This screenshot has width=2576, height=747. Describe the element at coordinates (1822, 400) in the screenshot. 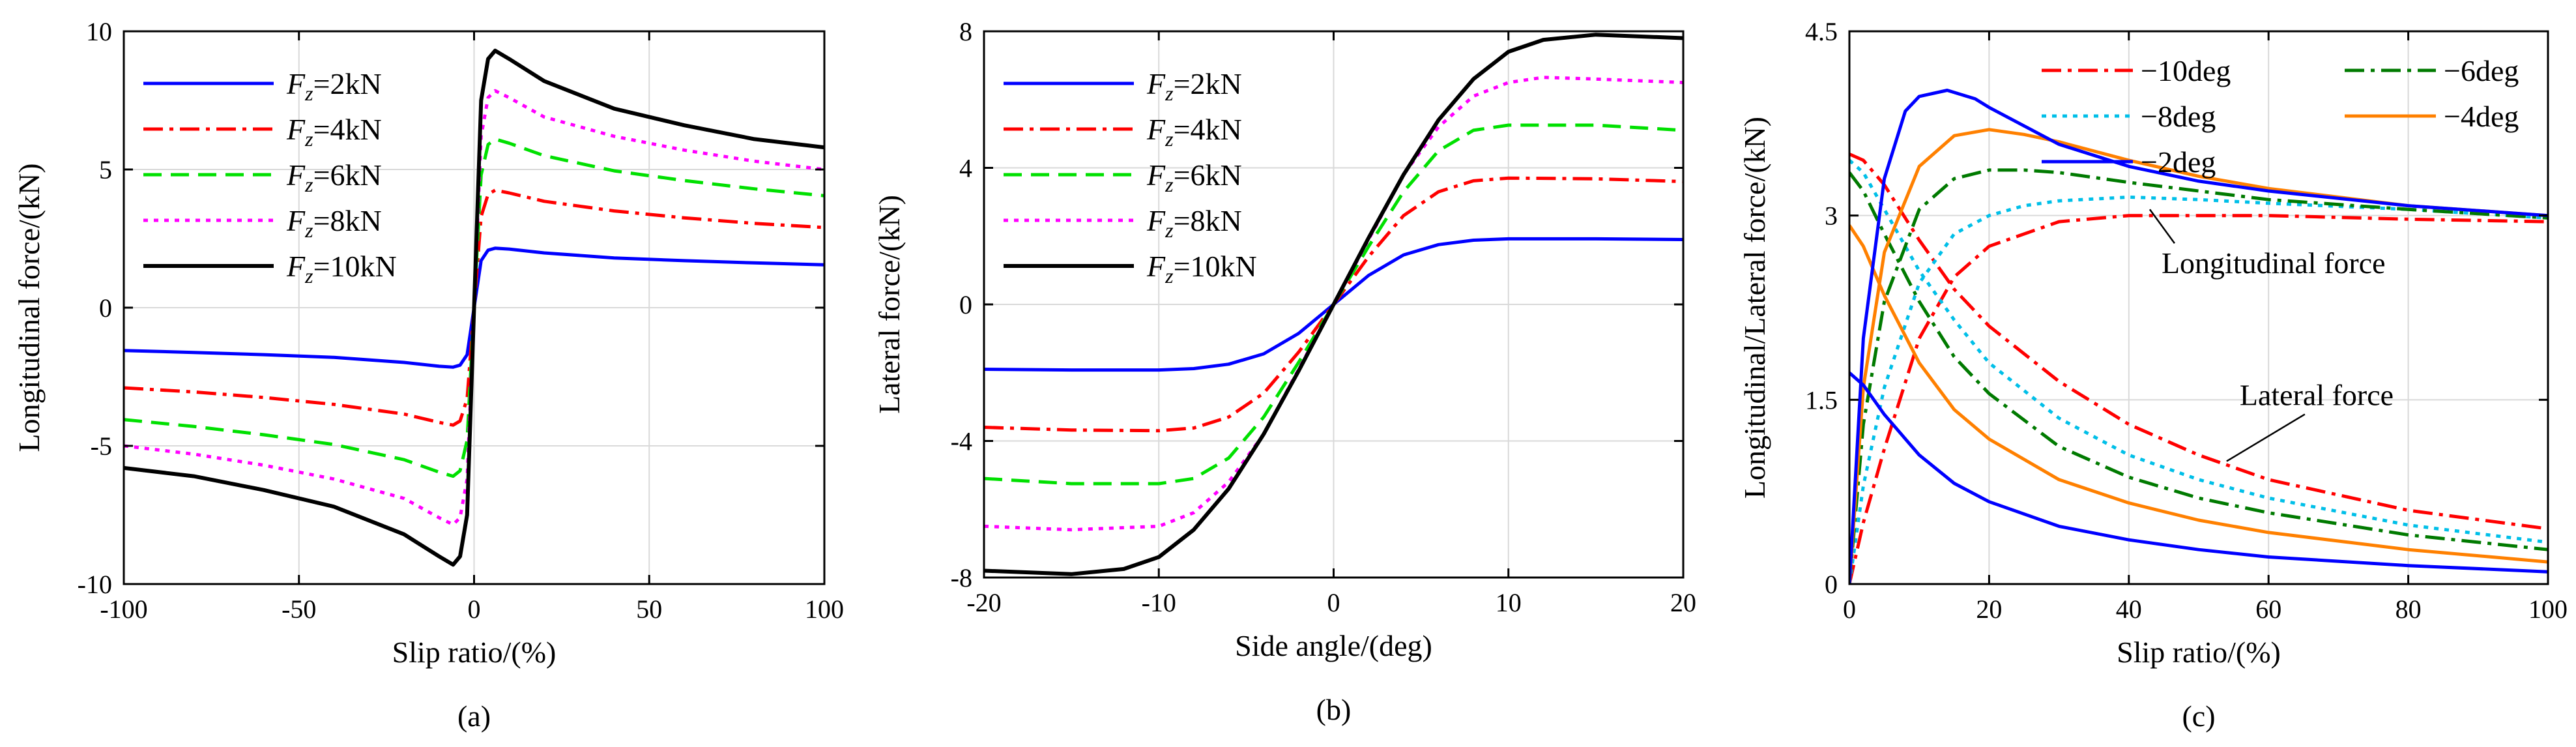

I see `y-tick-label: 1.5` at that location.